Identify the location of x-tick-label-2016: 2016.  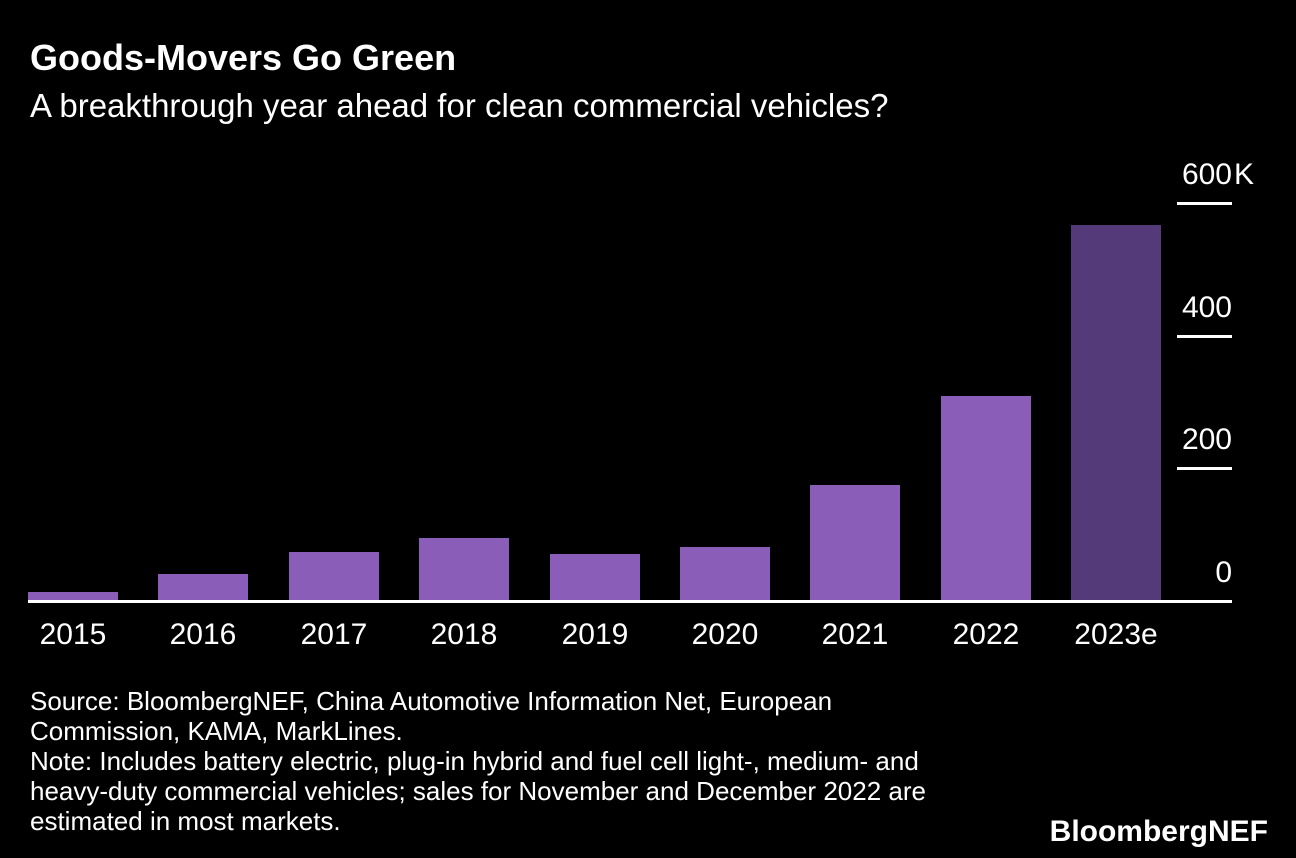
(203, 634).